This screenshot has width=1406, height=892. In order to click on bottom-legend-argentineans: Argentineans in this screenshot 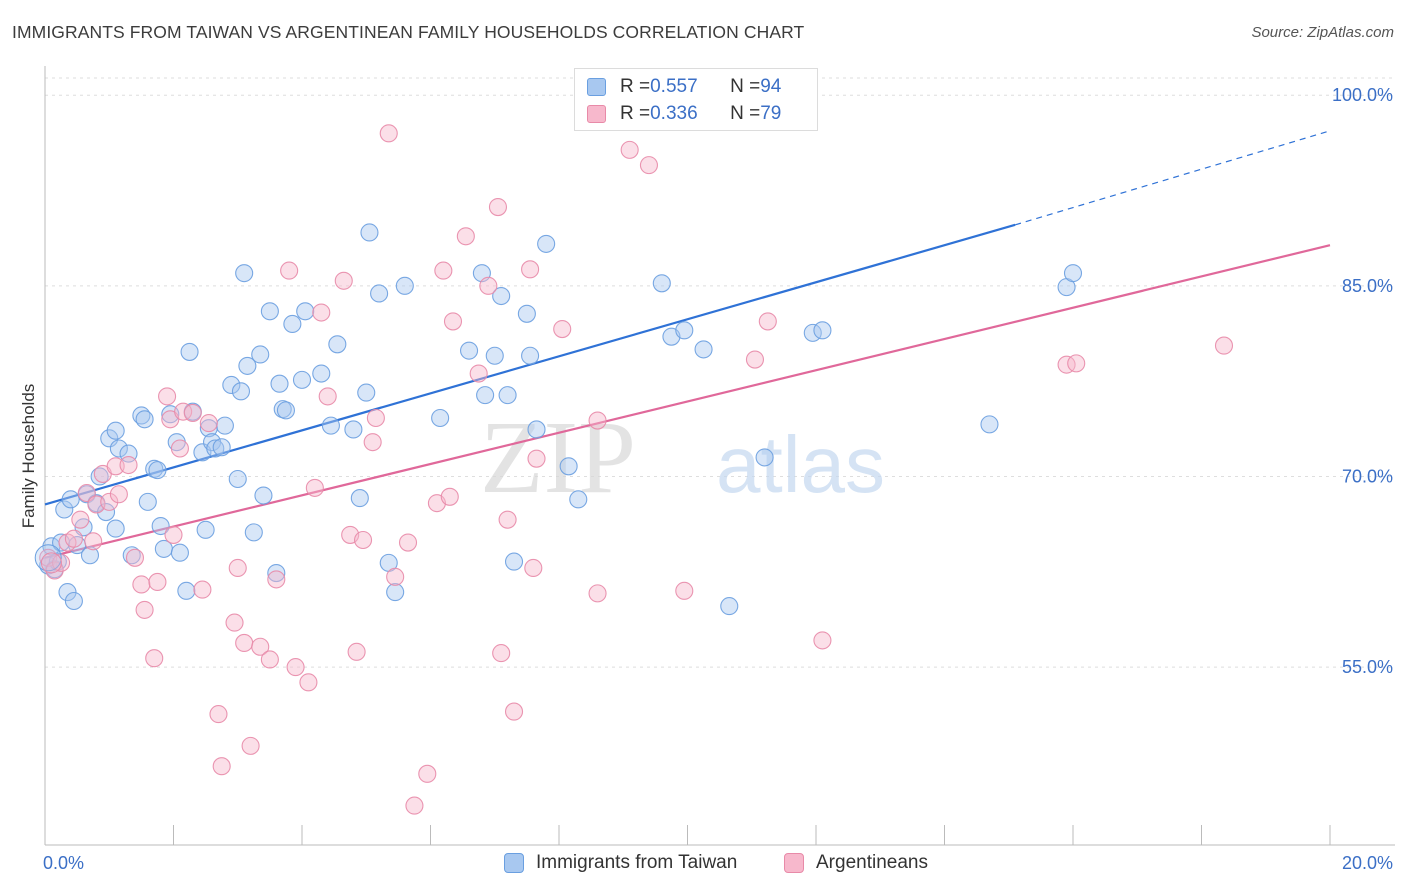, I will do `click(856, 863)`.